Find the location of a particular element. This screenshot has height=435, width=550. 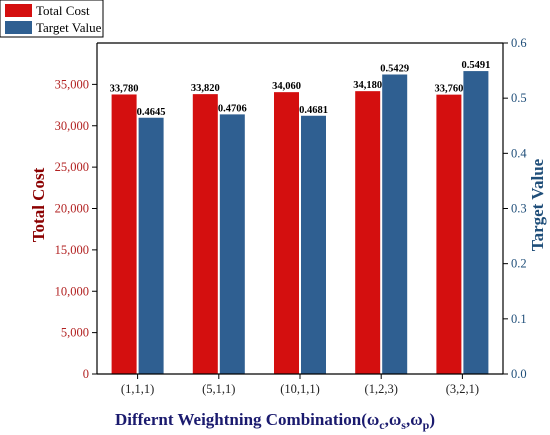

data-label-total-cost-1: 33,780 is located at coordinates (124, 88).